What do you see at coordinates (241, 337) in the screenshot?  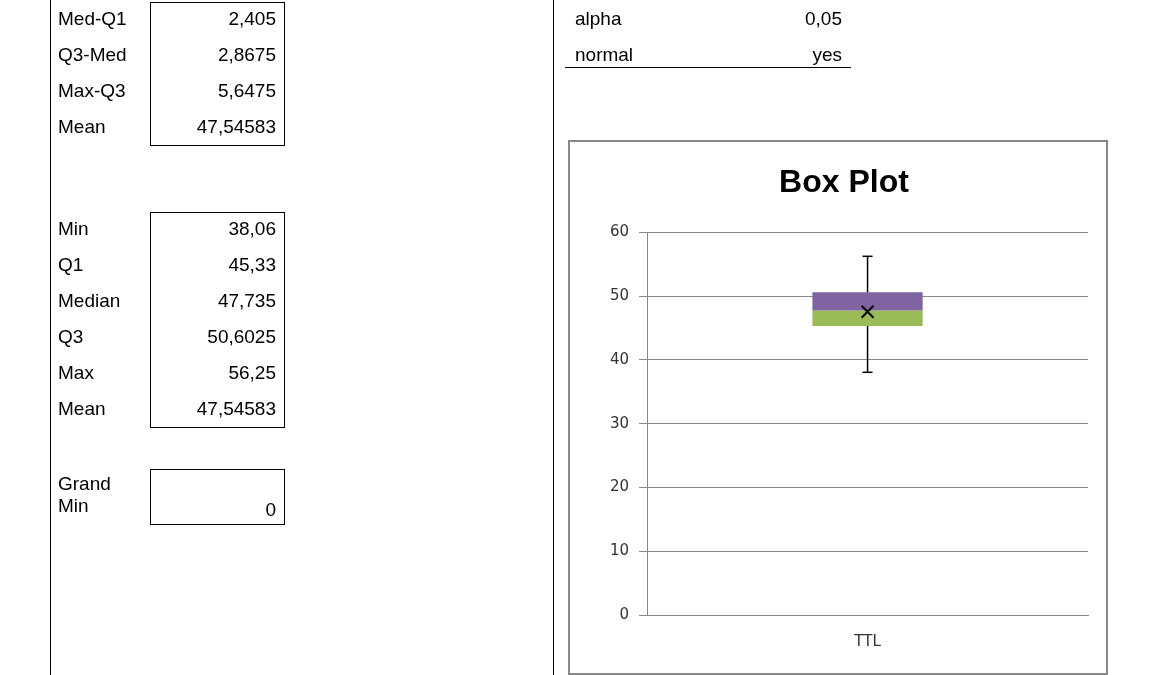 I see `text: 50,6025` at bounding box center [241, 337].